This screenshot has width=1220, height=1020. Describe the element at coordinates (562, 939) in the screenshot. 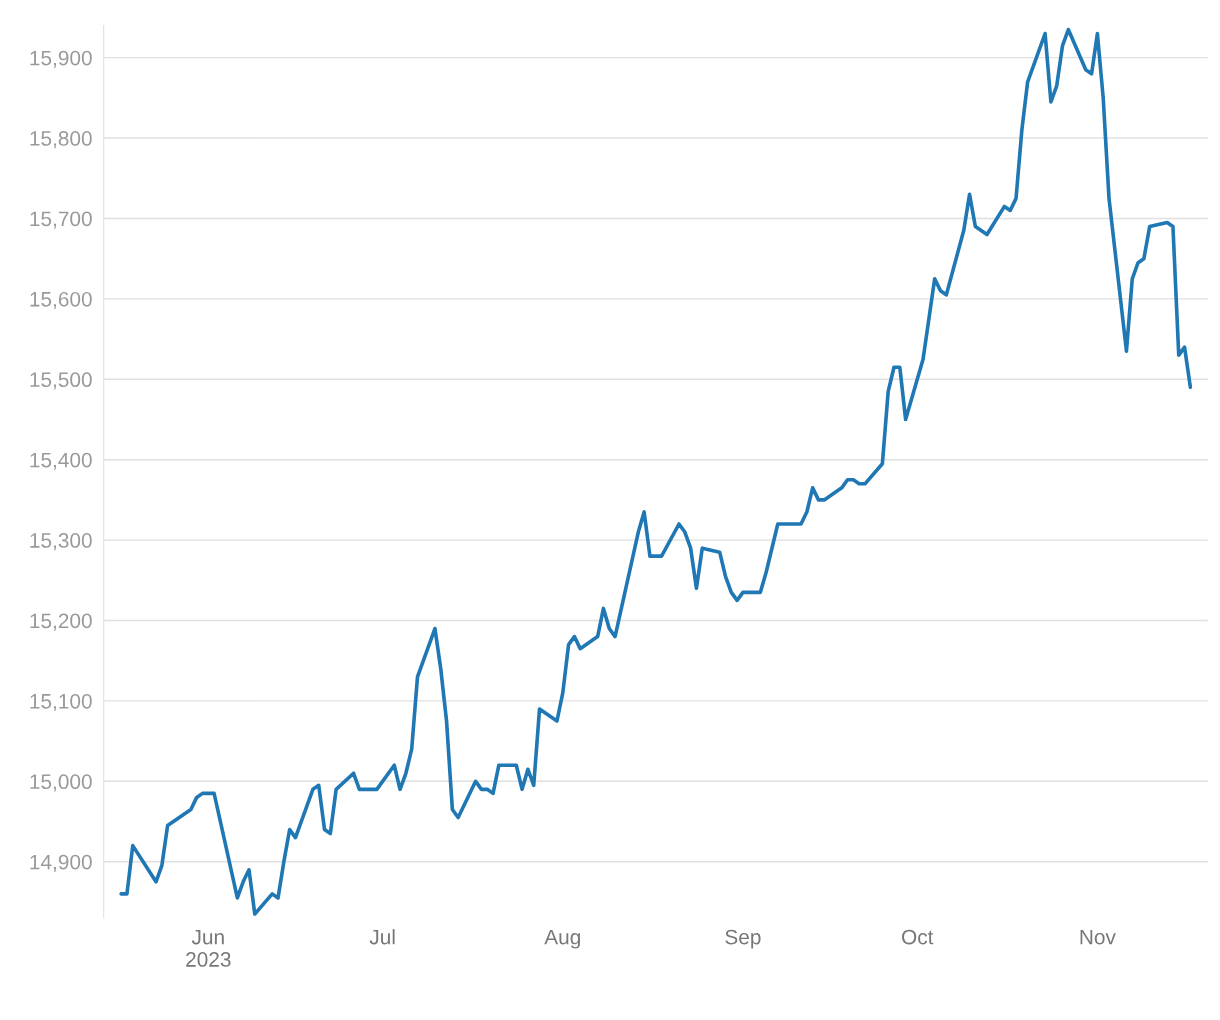

I see `x-tick-label: Aug` at that location.